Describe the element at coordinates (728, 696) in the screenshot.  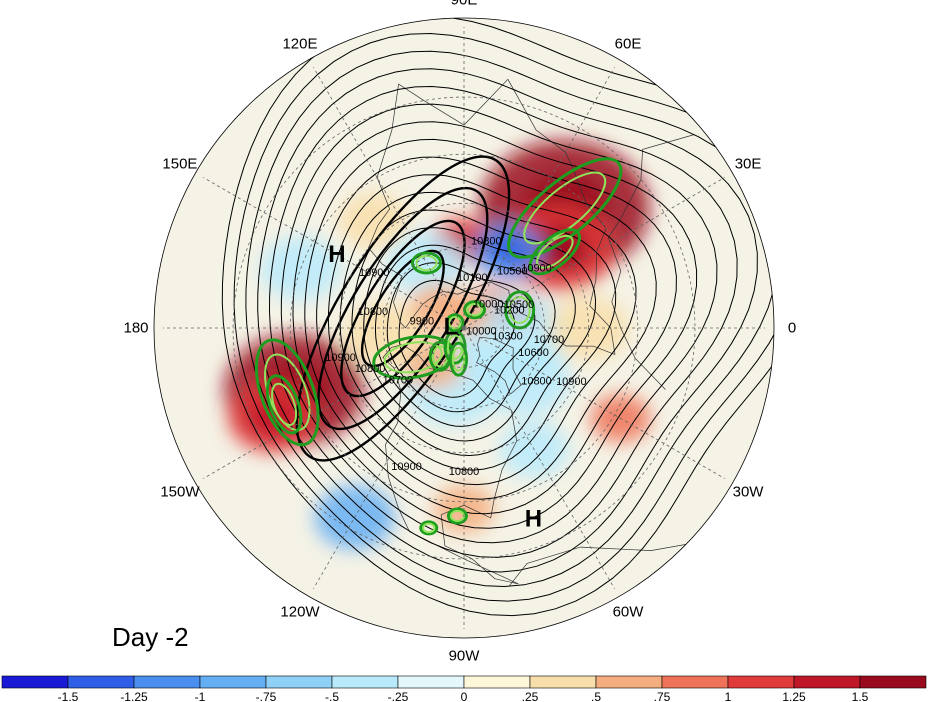
I see `colorbar-tick-label: 1` at that location.